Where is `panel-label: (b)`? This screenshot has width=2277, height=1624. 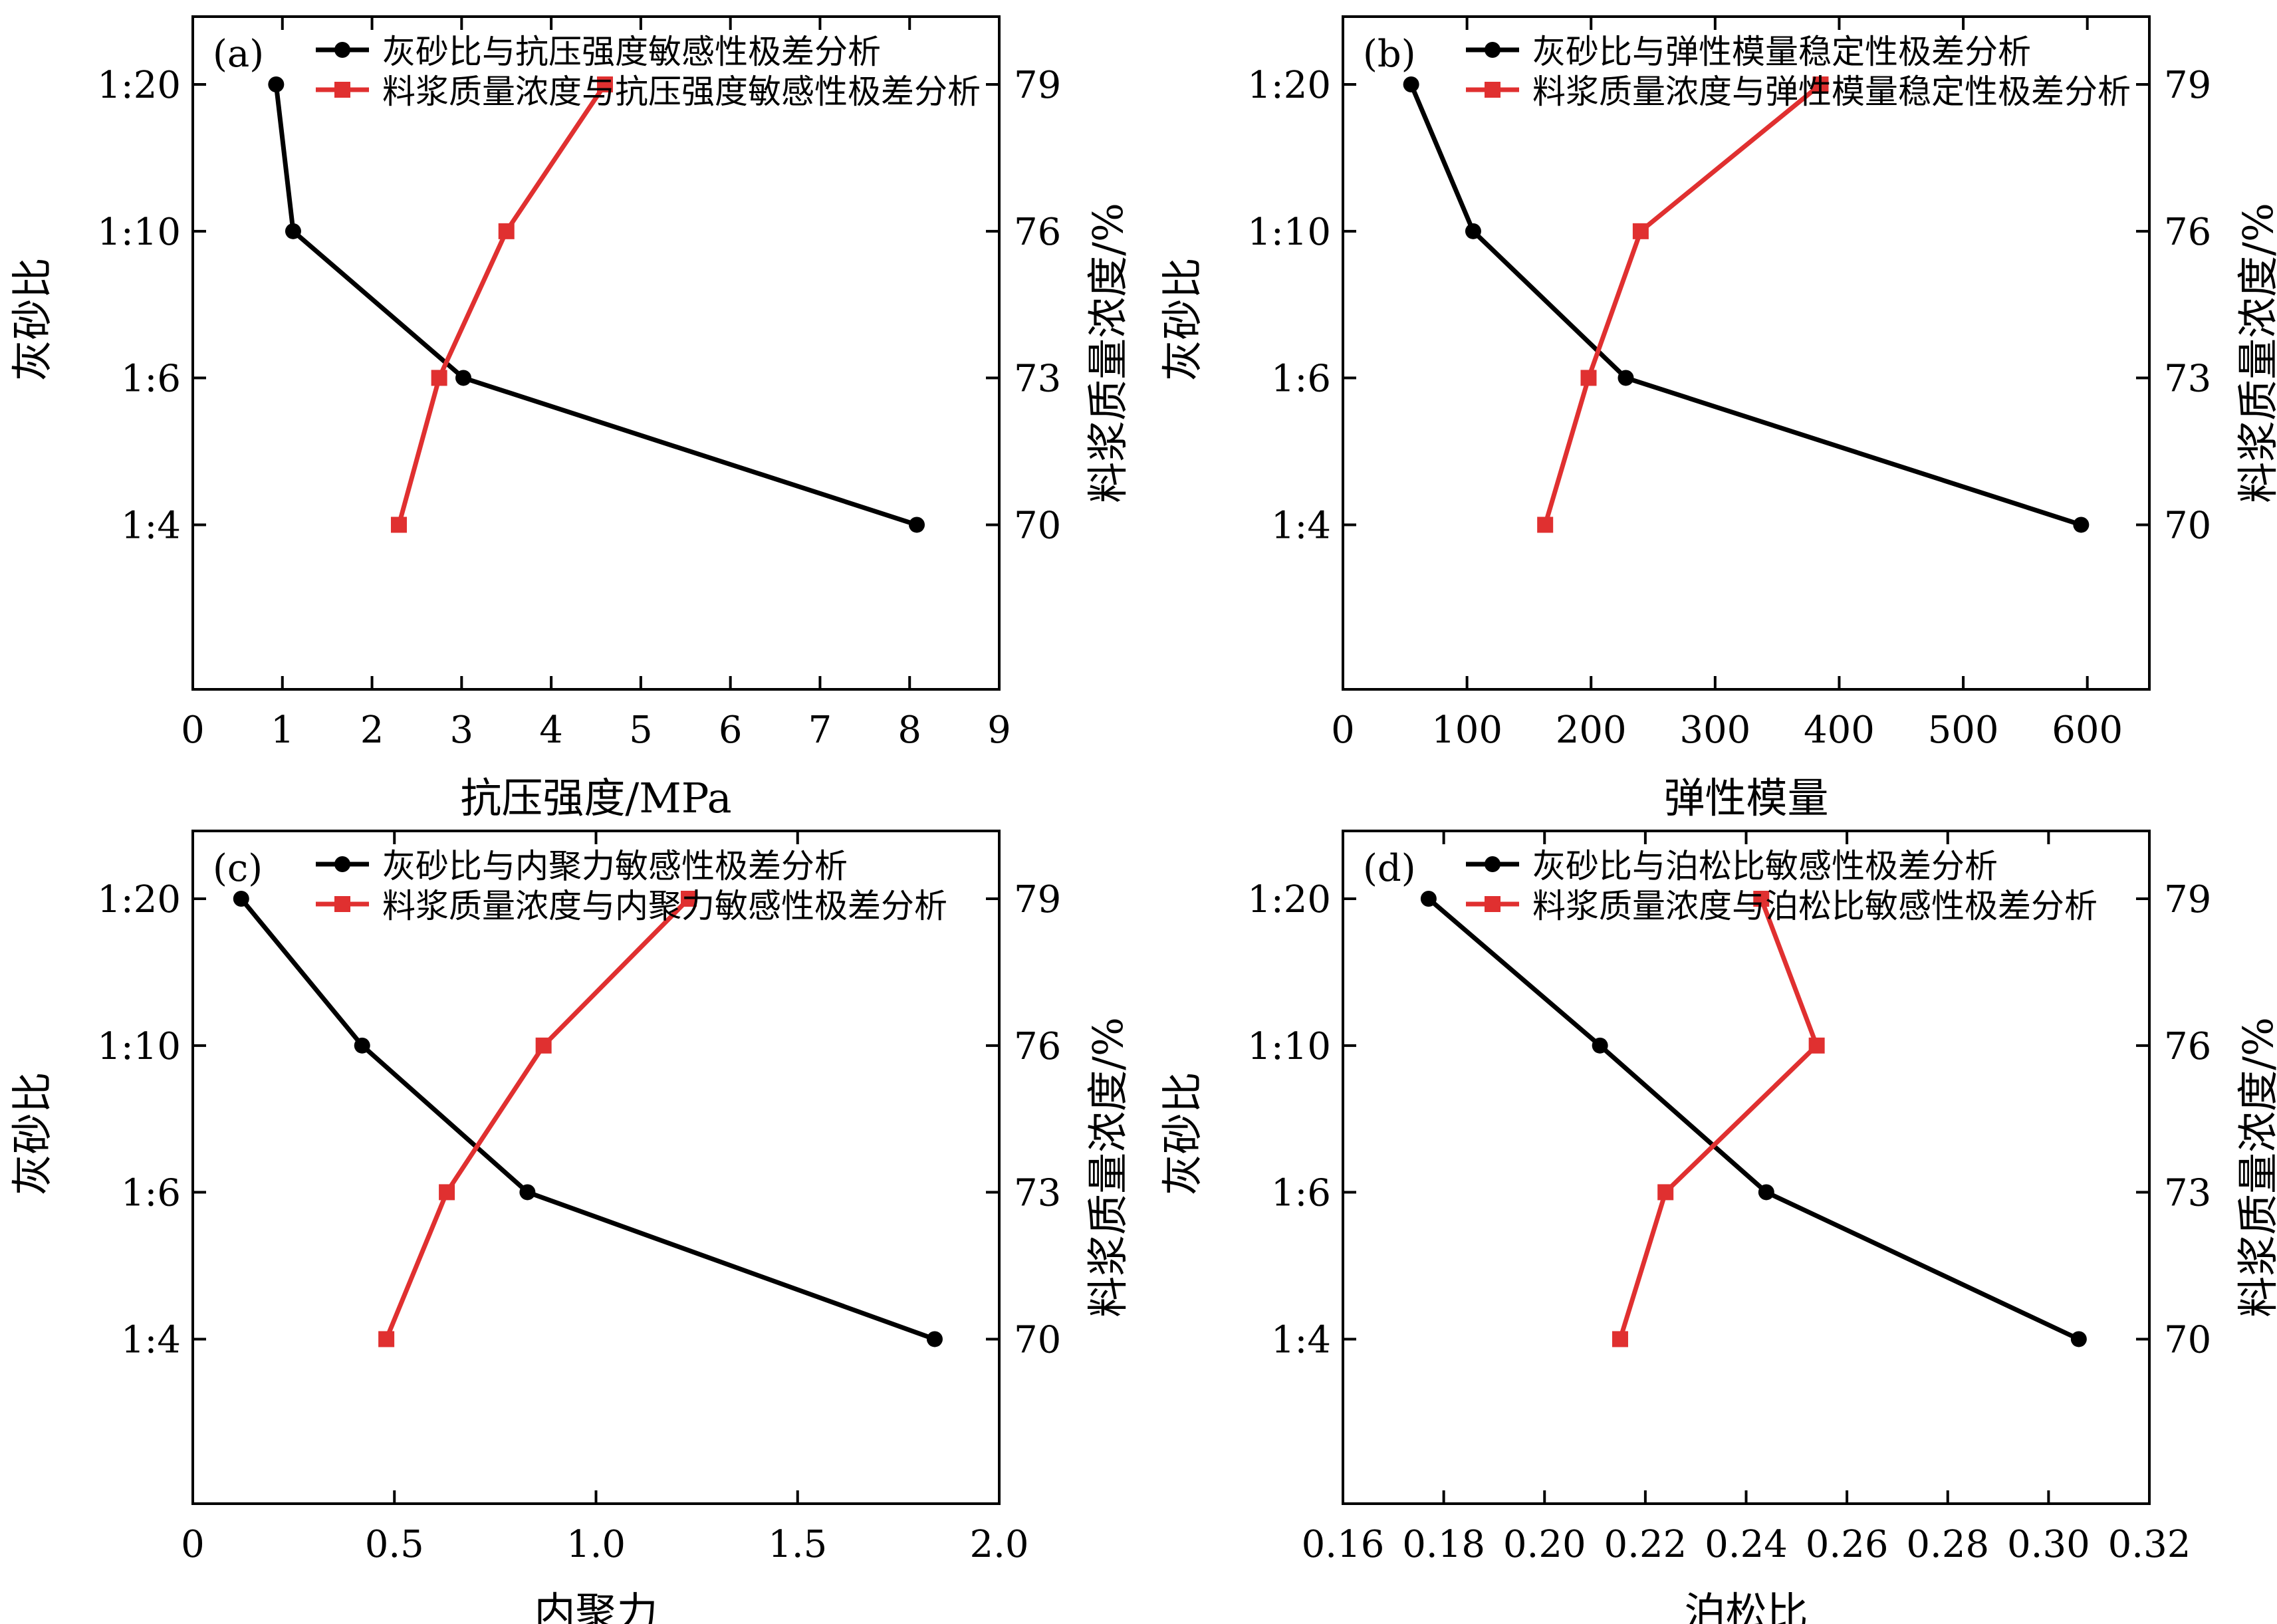 panel-label: (b) is located at coordinates (1389, 55).